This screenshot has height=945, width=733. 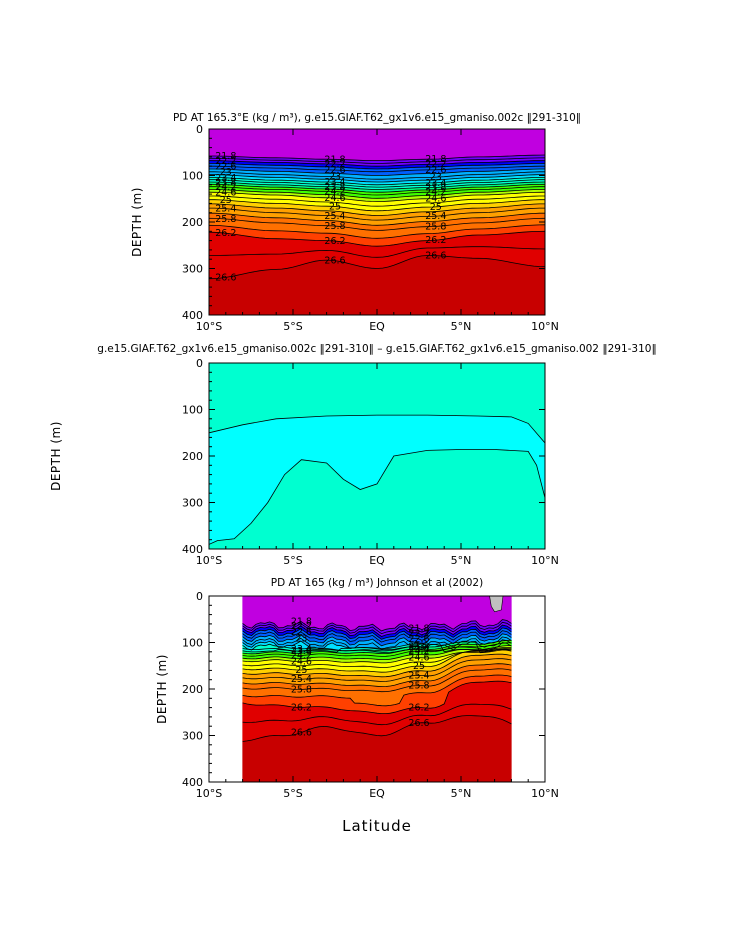 I want to click on difference-contour-lower, so click(x=377, y=497).